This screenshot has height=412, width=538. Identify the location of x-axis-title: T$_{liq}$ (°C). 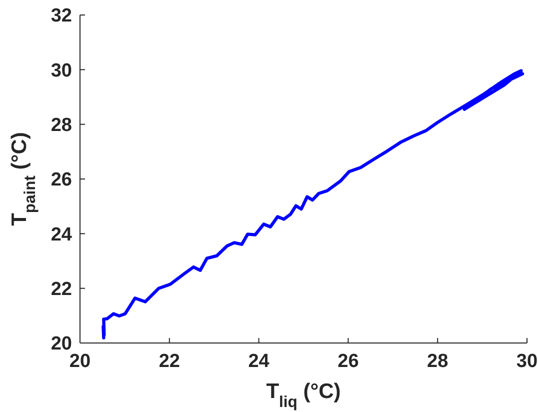
(303, 395).